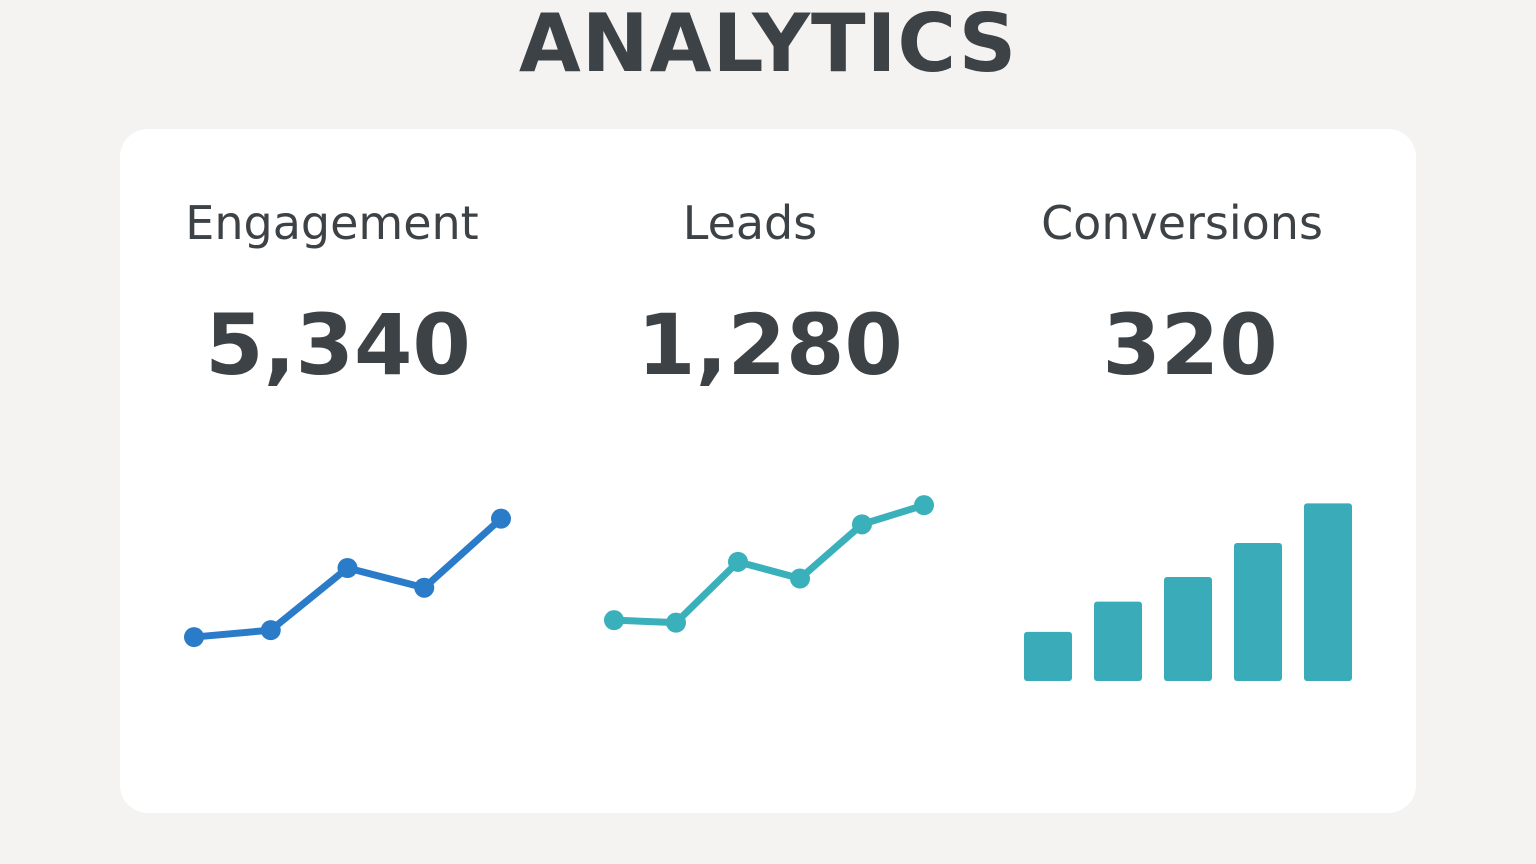 The width and height of the screenshot is (1536, 864). What do you see at coordinates (1182, 223) in the screenshot?
I see `conversions-label: Conversions` at bounding box center [1182, 223].